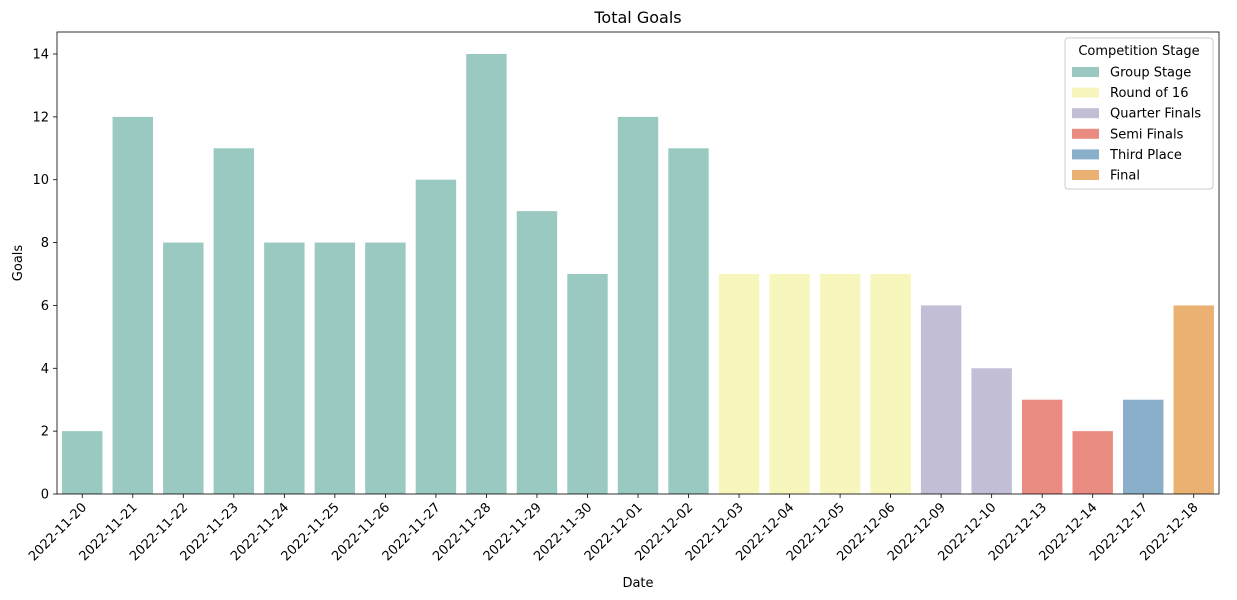  Describe the element at coordinates (45, 243) in the screenshot. I see `y-tick-label: 8` at that location.